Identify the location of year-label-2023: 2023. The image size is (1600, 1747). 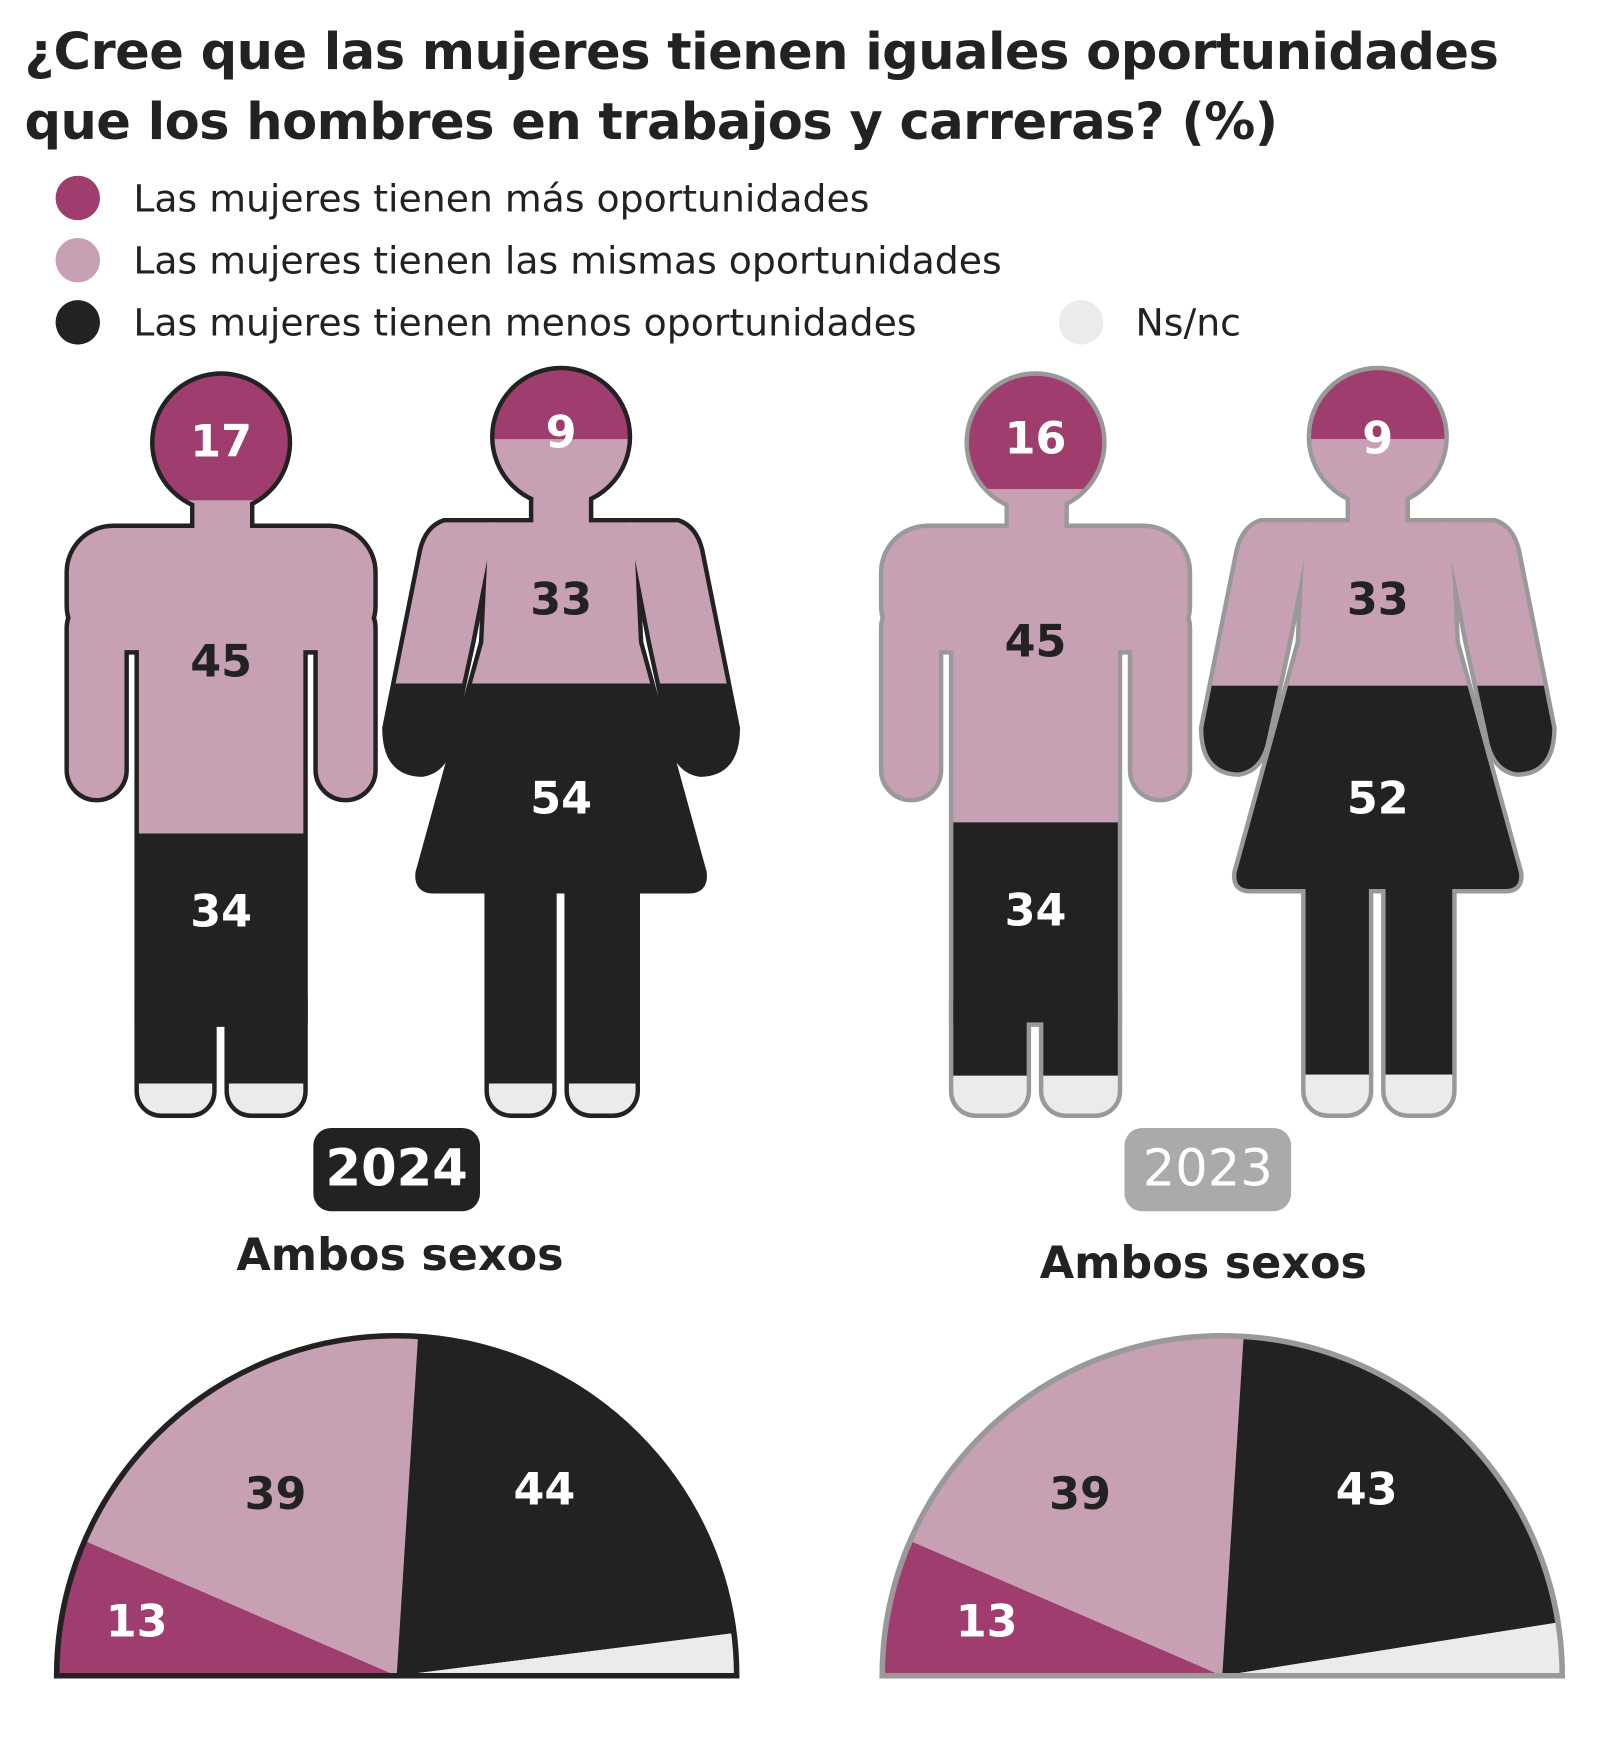
(1208, 1168).